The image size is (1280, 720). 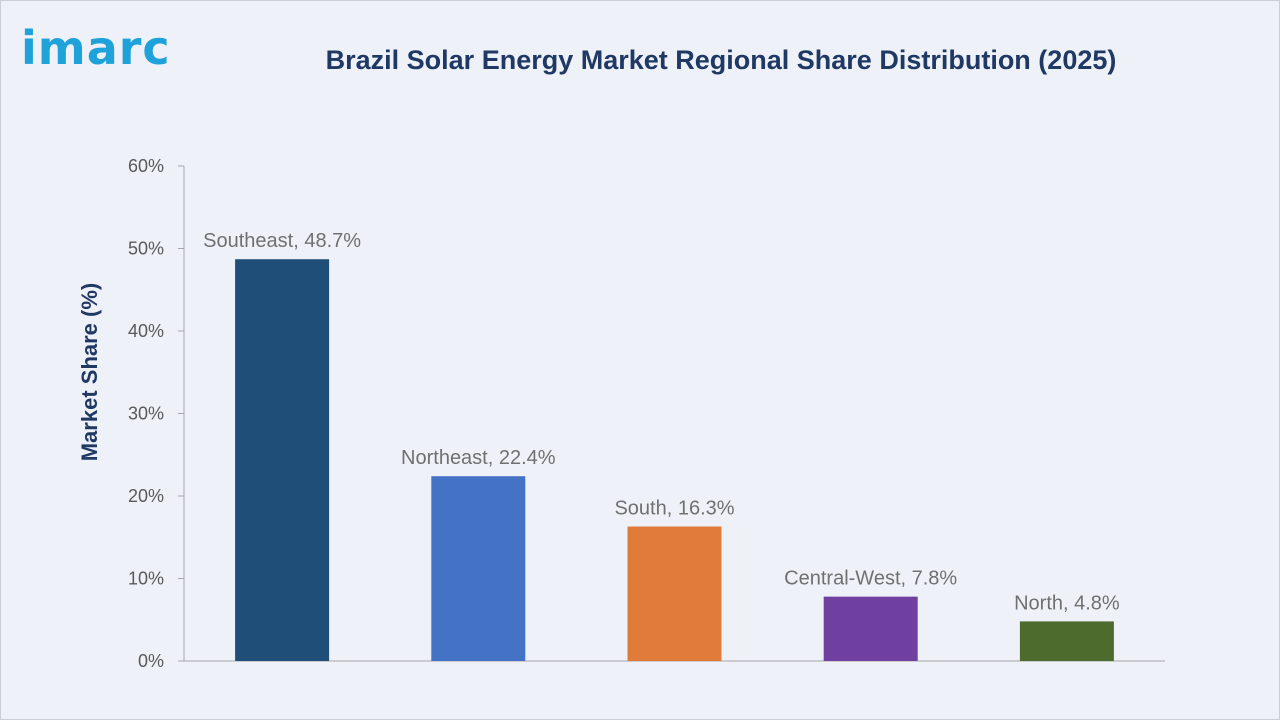 I want to click on y-tick-label: 60%, so click(x=146, y=166).